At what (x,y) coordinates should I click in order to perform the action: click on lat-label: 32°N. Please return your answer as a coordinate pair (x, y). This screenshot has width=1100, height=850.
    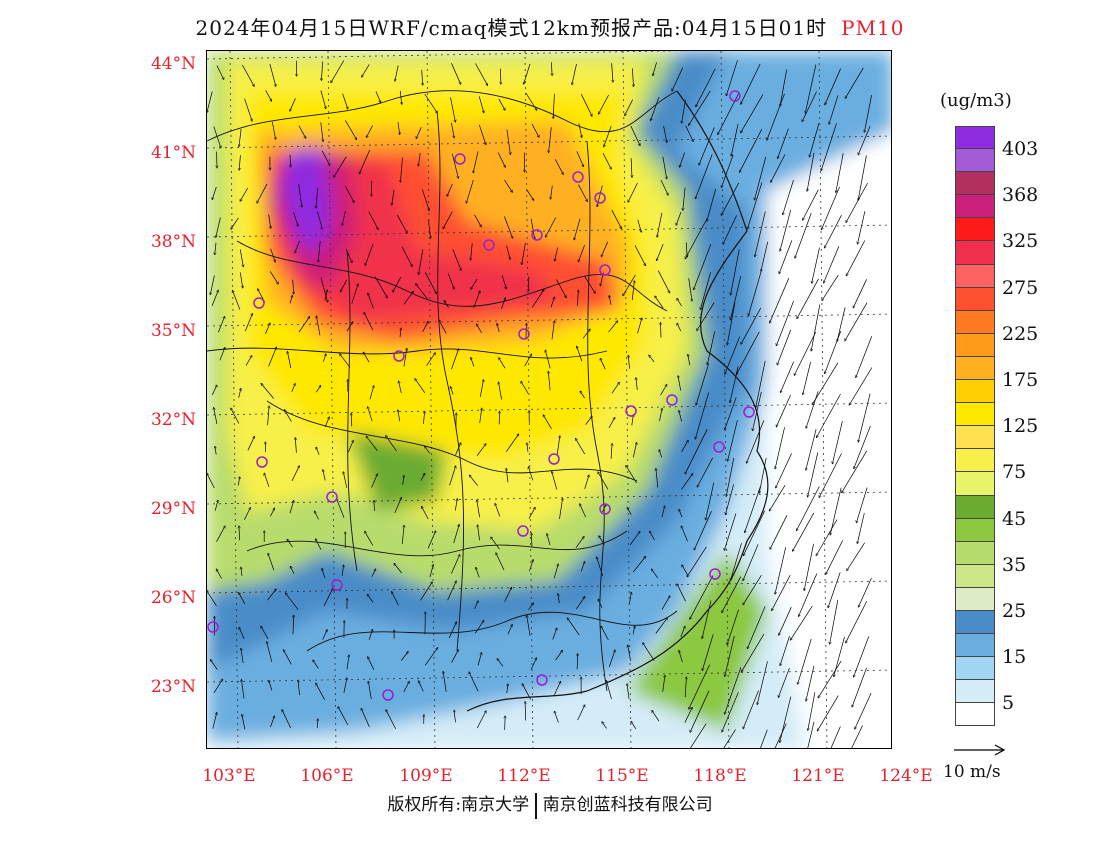
    Looking at the image, I should click on (173, 420).